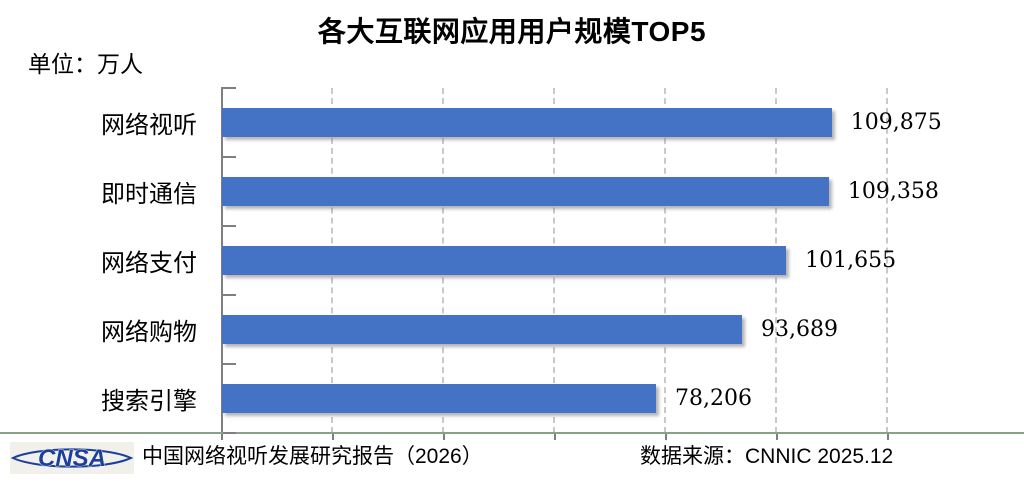 This screenshot has height=482, width=1024. I want to click on bar-row-4: 93,689, so click(555, 329).